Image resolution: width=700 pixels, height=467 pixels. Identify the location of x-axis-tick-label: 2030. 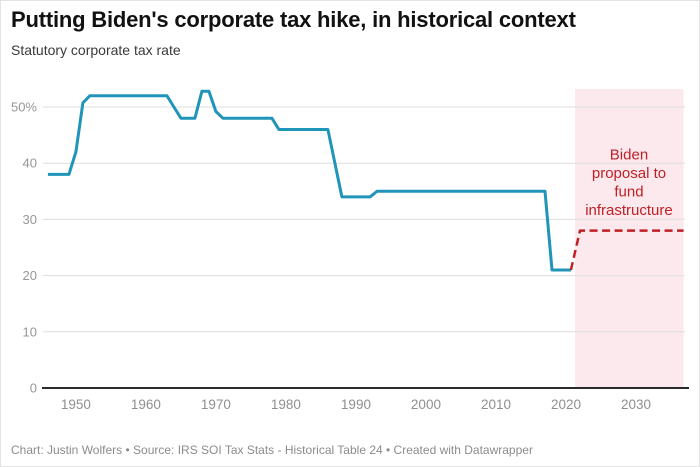
(636, 404).